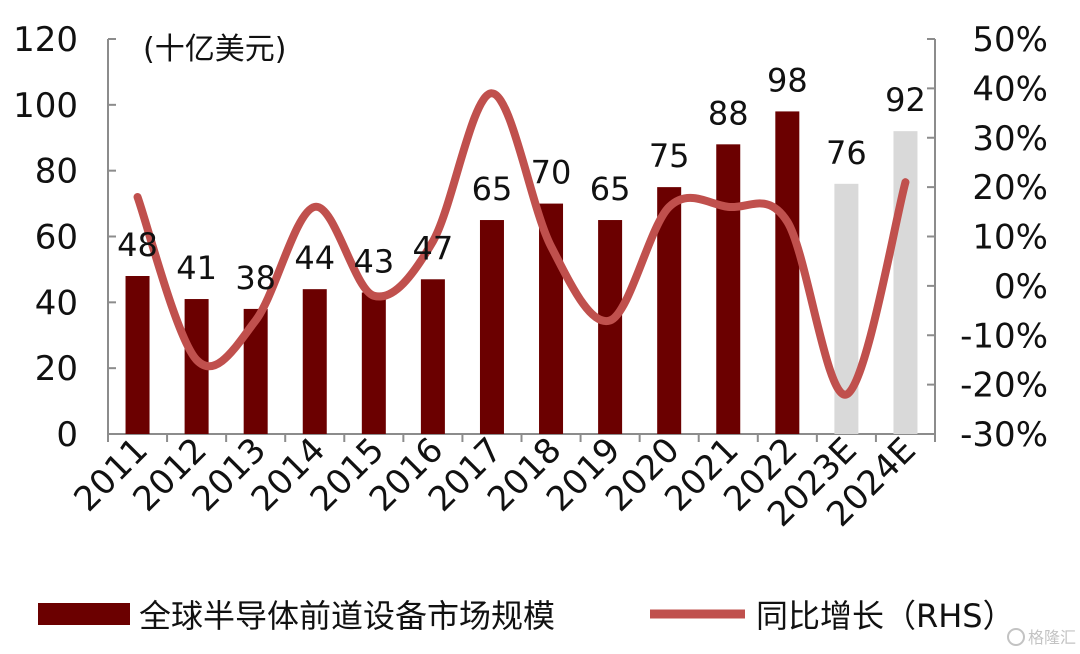 This screenshot has width=1080, height=654. What do you see at coordinates (45, 106) in the screenshot?
I see `left-tick-label: 100` at bounding box center [45, 106].